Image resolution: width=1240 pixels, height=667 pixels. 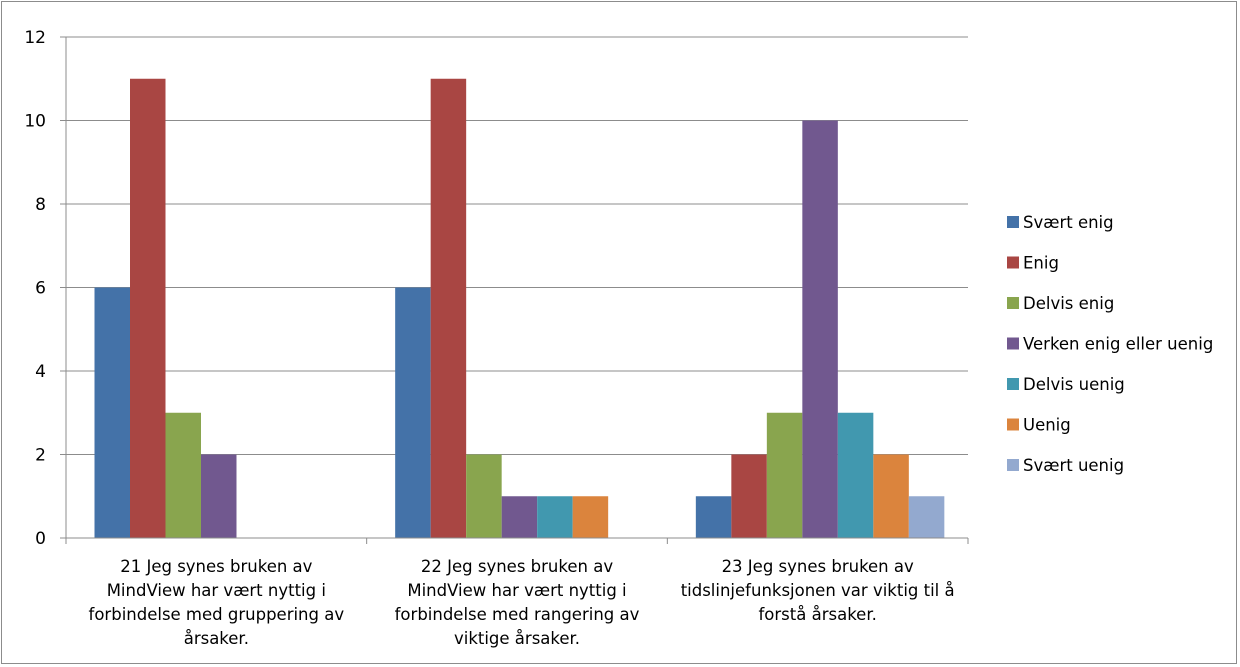 I want to click on legend-label: Enig, so click(x=1041, y=263).